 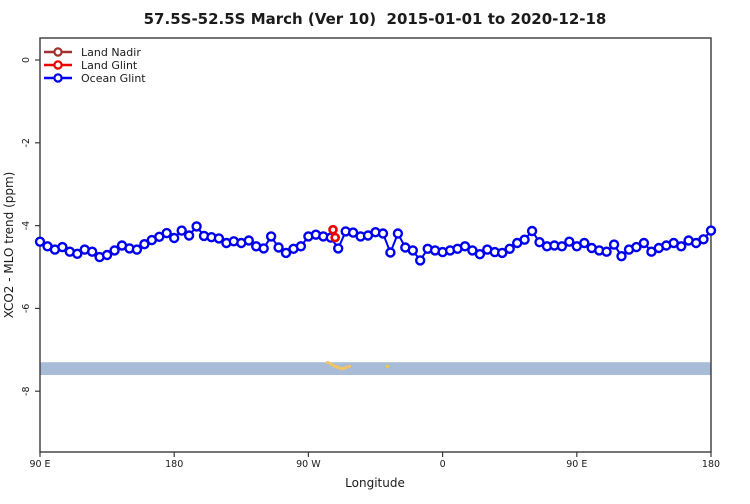 What do you see at coordinates (357, 366) in the screenshot?
I see `land-elevation-dots-layer` at bounding box center [357, 366].